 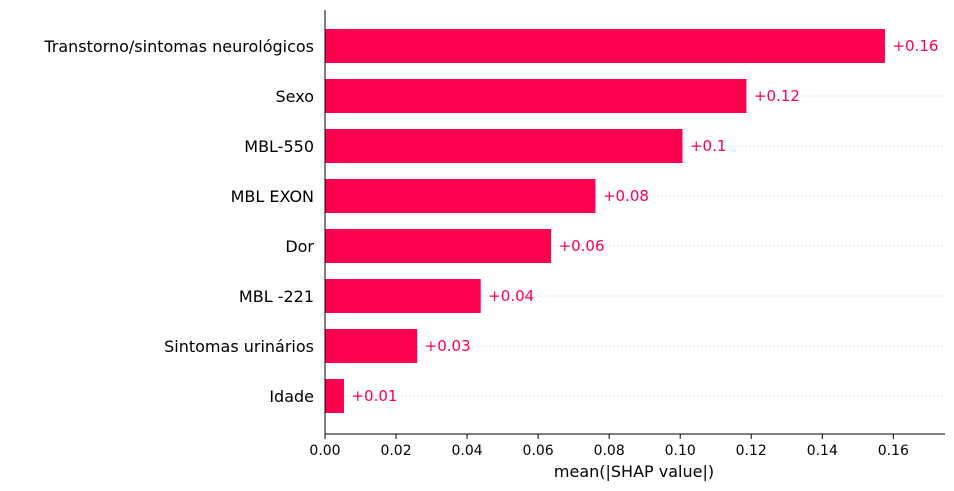 I want to click on x-tick-label: 0.06, so click(x=538, y=451).